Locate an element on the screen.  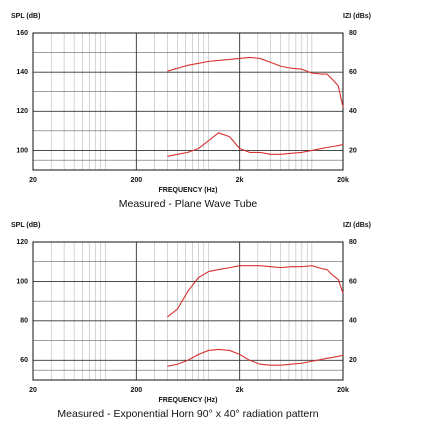
y-tick-label: 140 is located at coordinates (22, 72).